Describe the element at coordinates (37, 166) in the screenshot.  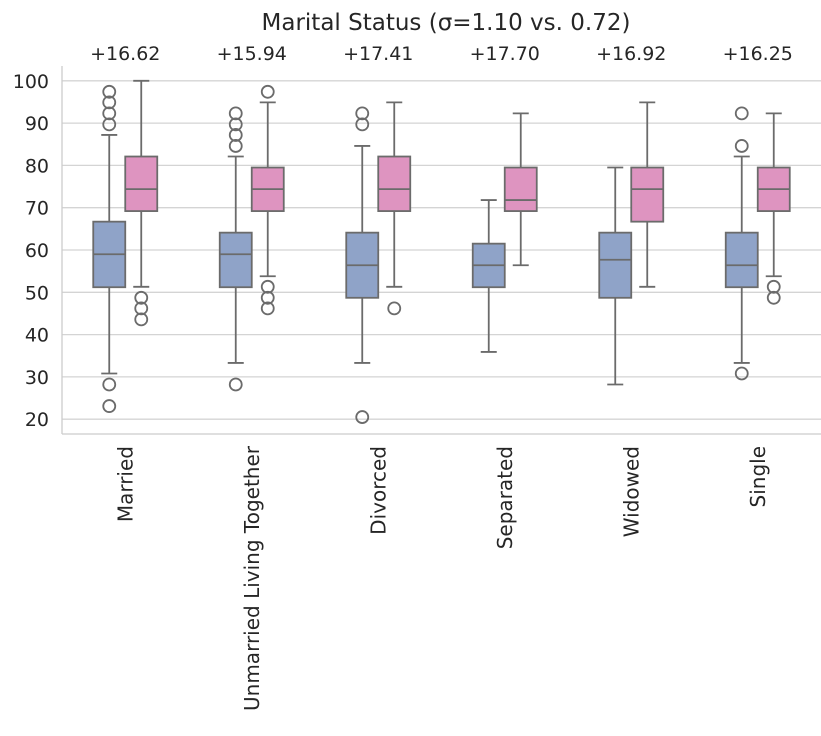
I see `y-tick-label-80: 80` at that location.